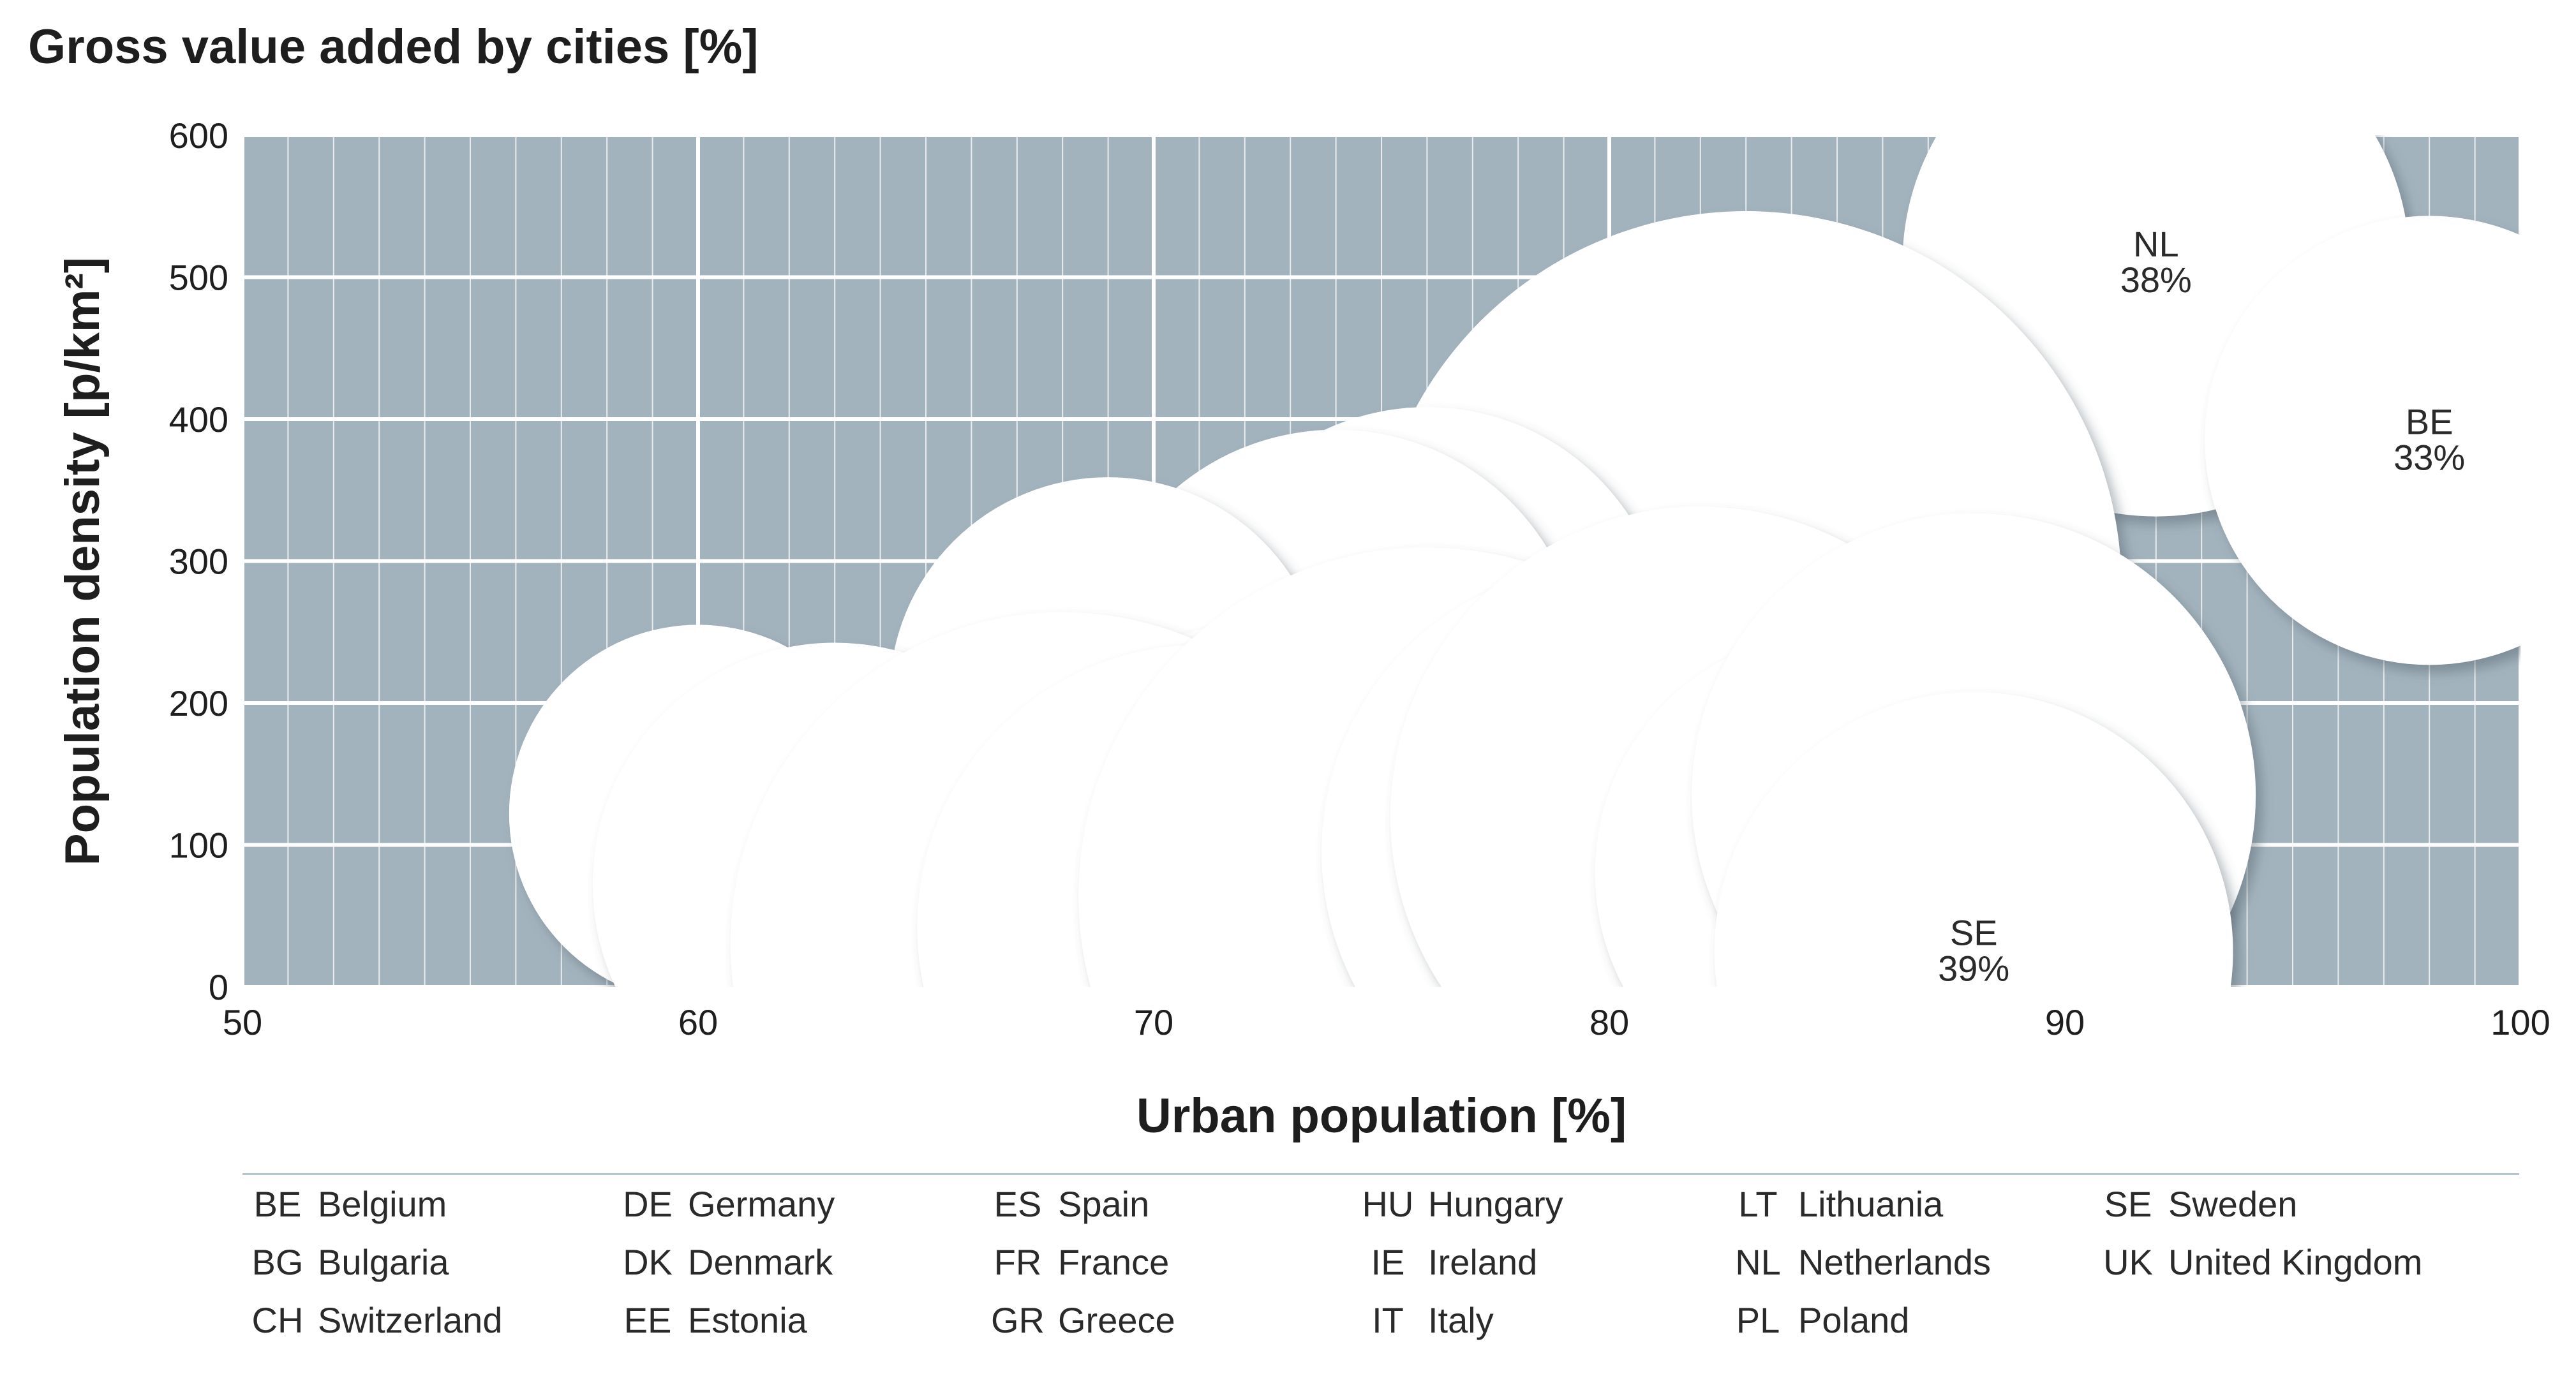 This screenshot has height=1397, width=2576. Describe the element at coordinates (1854, 1320) in the screenshot. I see `legend-country-name: Poland` at that location.